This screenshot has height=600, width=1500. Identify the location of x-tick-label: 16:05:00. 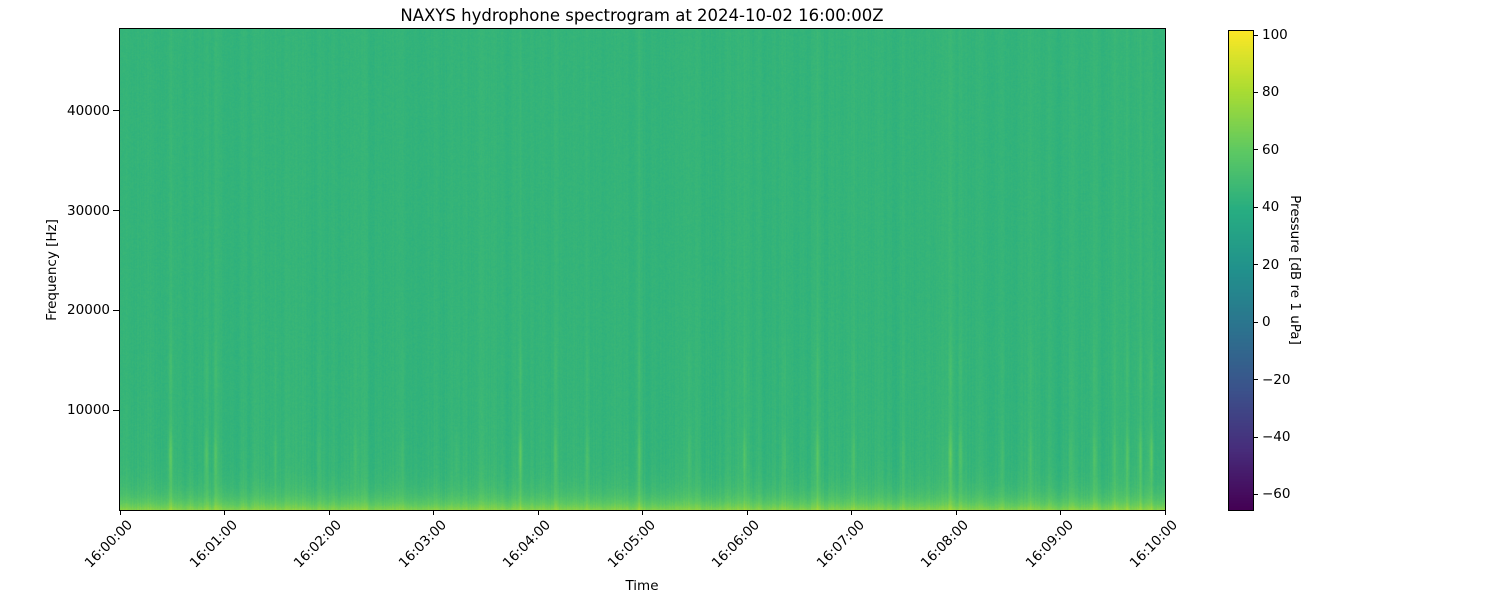
(631, 544).